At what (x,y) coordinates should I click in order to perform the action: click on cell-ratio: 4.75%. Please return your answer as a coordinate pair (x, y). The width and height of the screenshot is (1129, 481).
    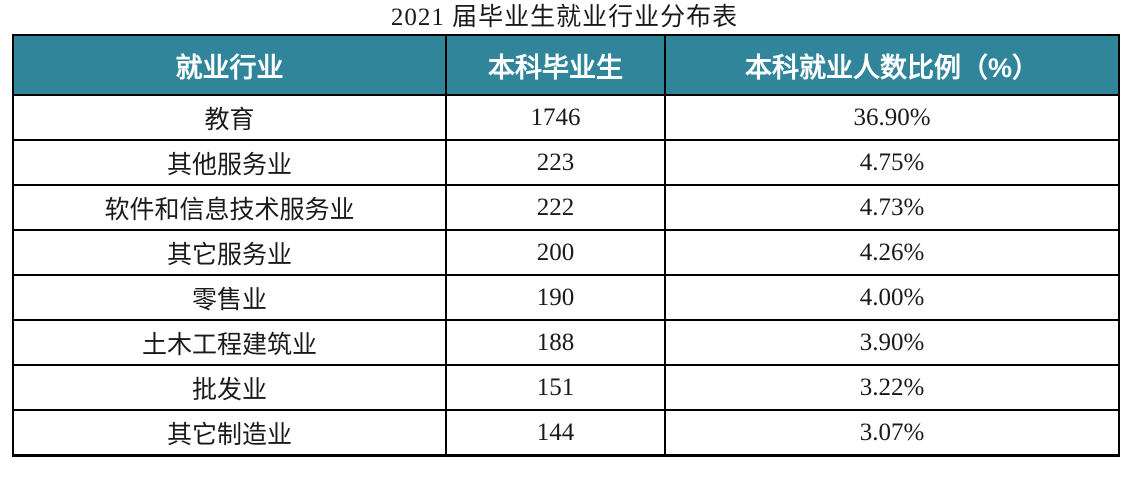
    Looking at the image, I should click on (892, 162).